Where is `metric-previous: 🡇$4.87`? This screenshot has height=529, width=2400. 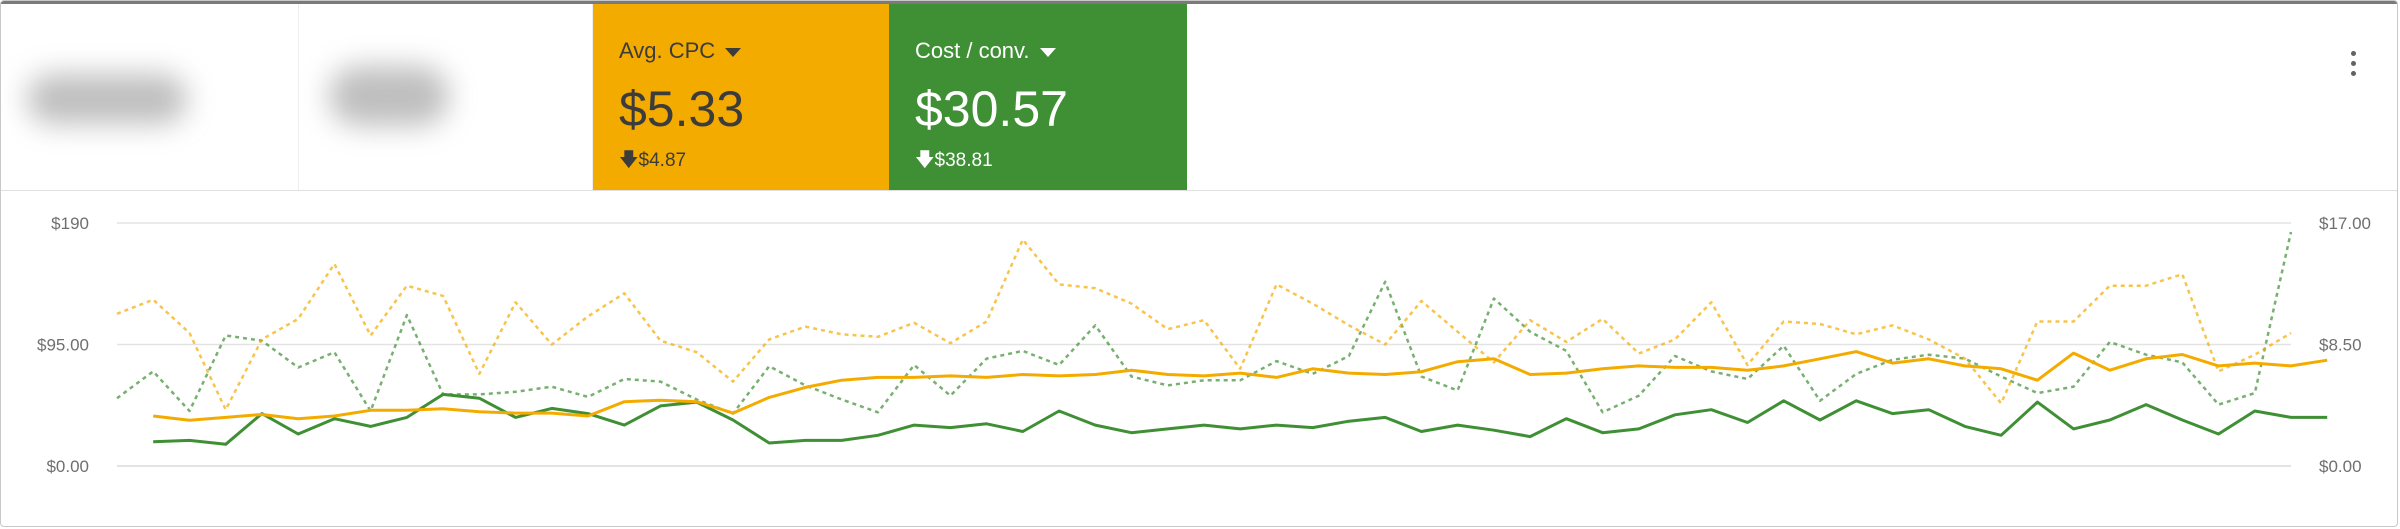
metric-previous: 🡇$4.87 is located at coordinates (653, 160).